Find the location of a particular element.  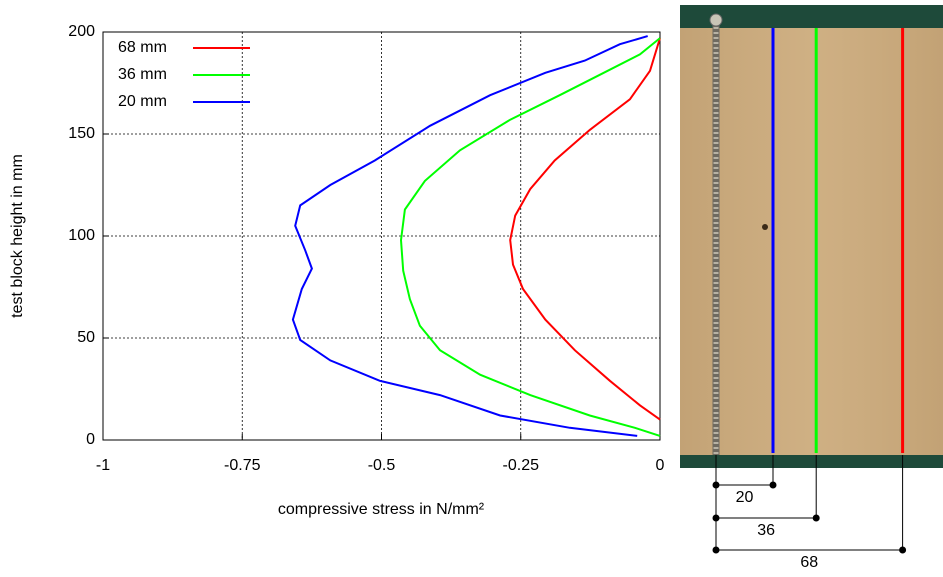

dimension-label: 20 is located at coordinates (745, 497).